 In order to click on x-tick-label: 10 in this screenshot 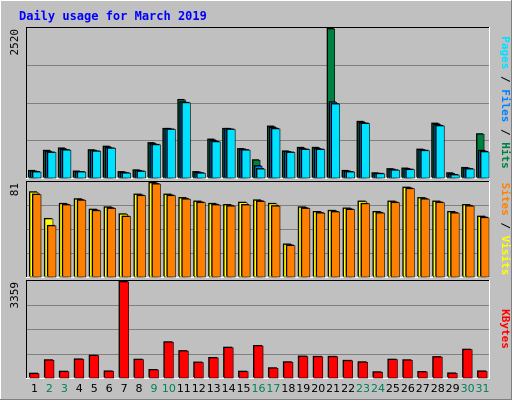, I will do `click(169, 388)`.